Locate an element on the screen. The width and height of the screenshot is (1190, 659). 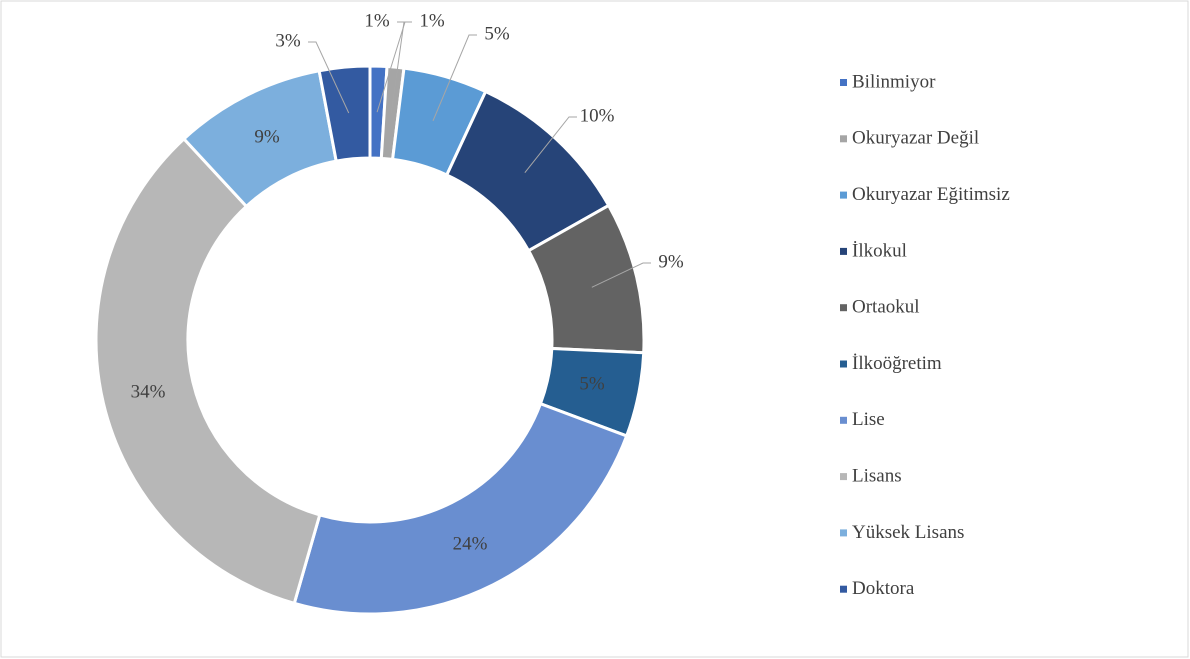
legend-label: Bilinmiyor is located at coordinates (894, 81).